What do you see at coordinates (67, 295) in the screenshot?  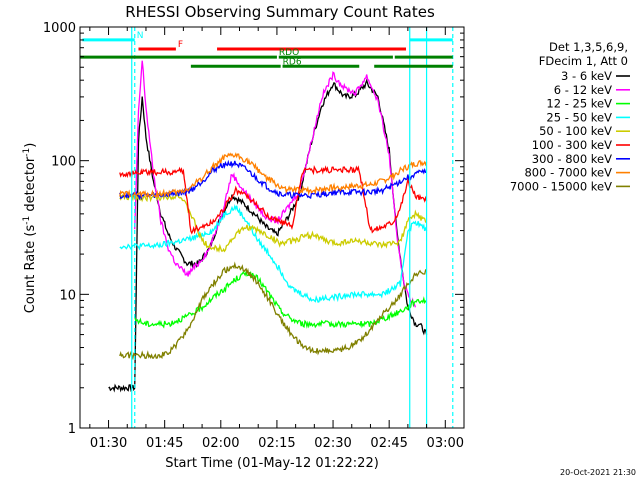 I see `y-tick-label: 10` at bounding box center [67, 295].